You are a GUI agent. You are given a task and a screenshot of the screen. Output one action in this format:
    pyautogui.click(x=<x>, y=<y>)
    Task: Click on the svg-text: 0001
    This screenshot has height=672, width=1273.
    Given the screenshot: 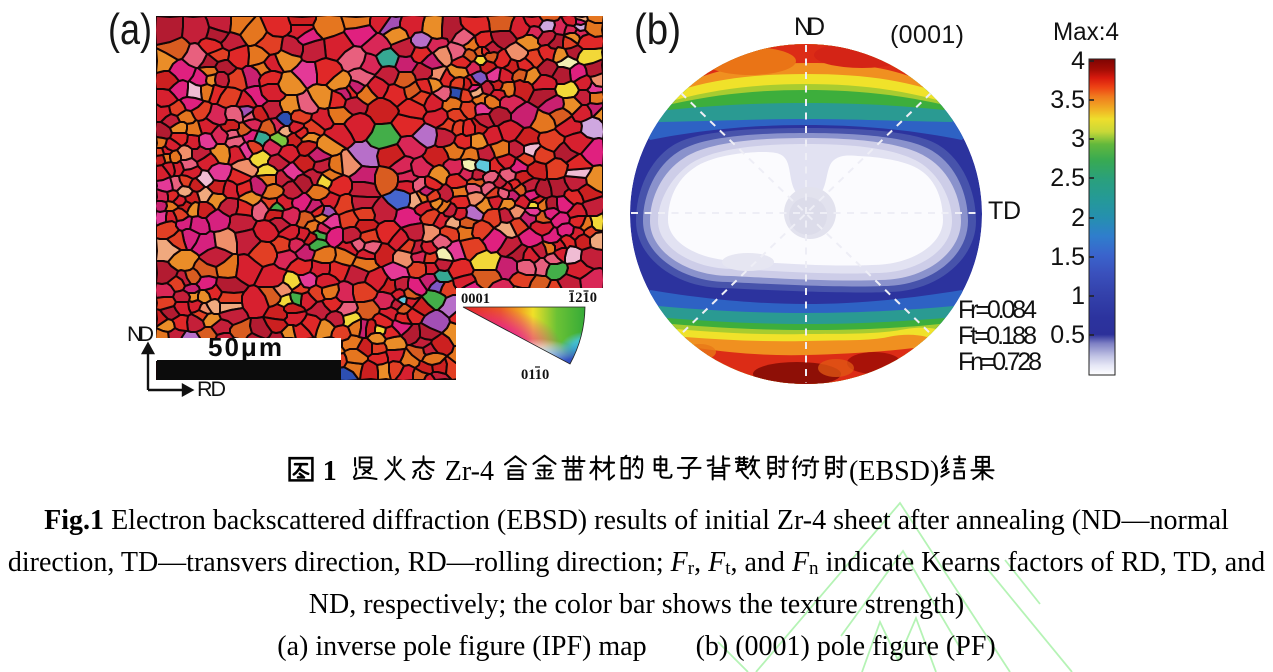 What is the action you would take?
    pyautogui.click(x=475, y=299)
    